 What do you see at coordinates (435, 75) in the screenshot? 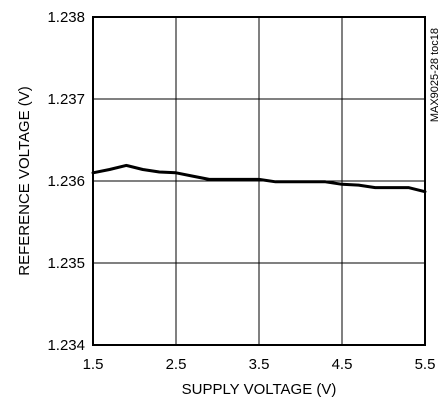
I see `figure-code-annotation: MAX9025-28 toc18` at bounding box center [435, 75].